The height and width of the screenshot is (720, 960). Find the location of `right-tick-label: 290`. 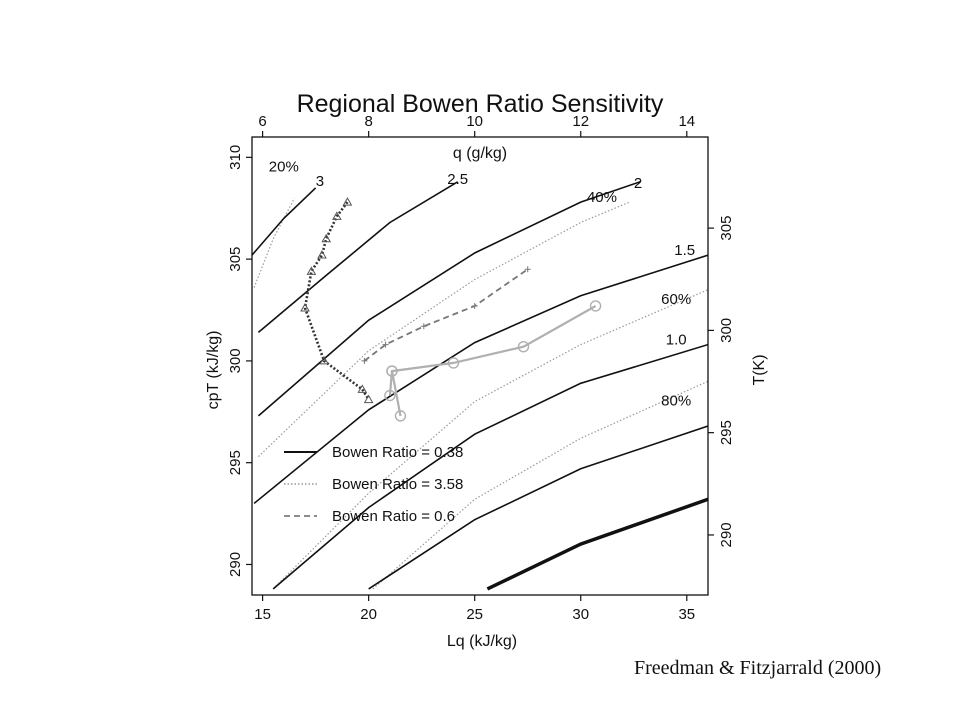

right-tick-label: 290 is located at coordinates (726, 534).